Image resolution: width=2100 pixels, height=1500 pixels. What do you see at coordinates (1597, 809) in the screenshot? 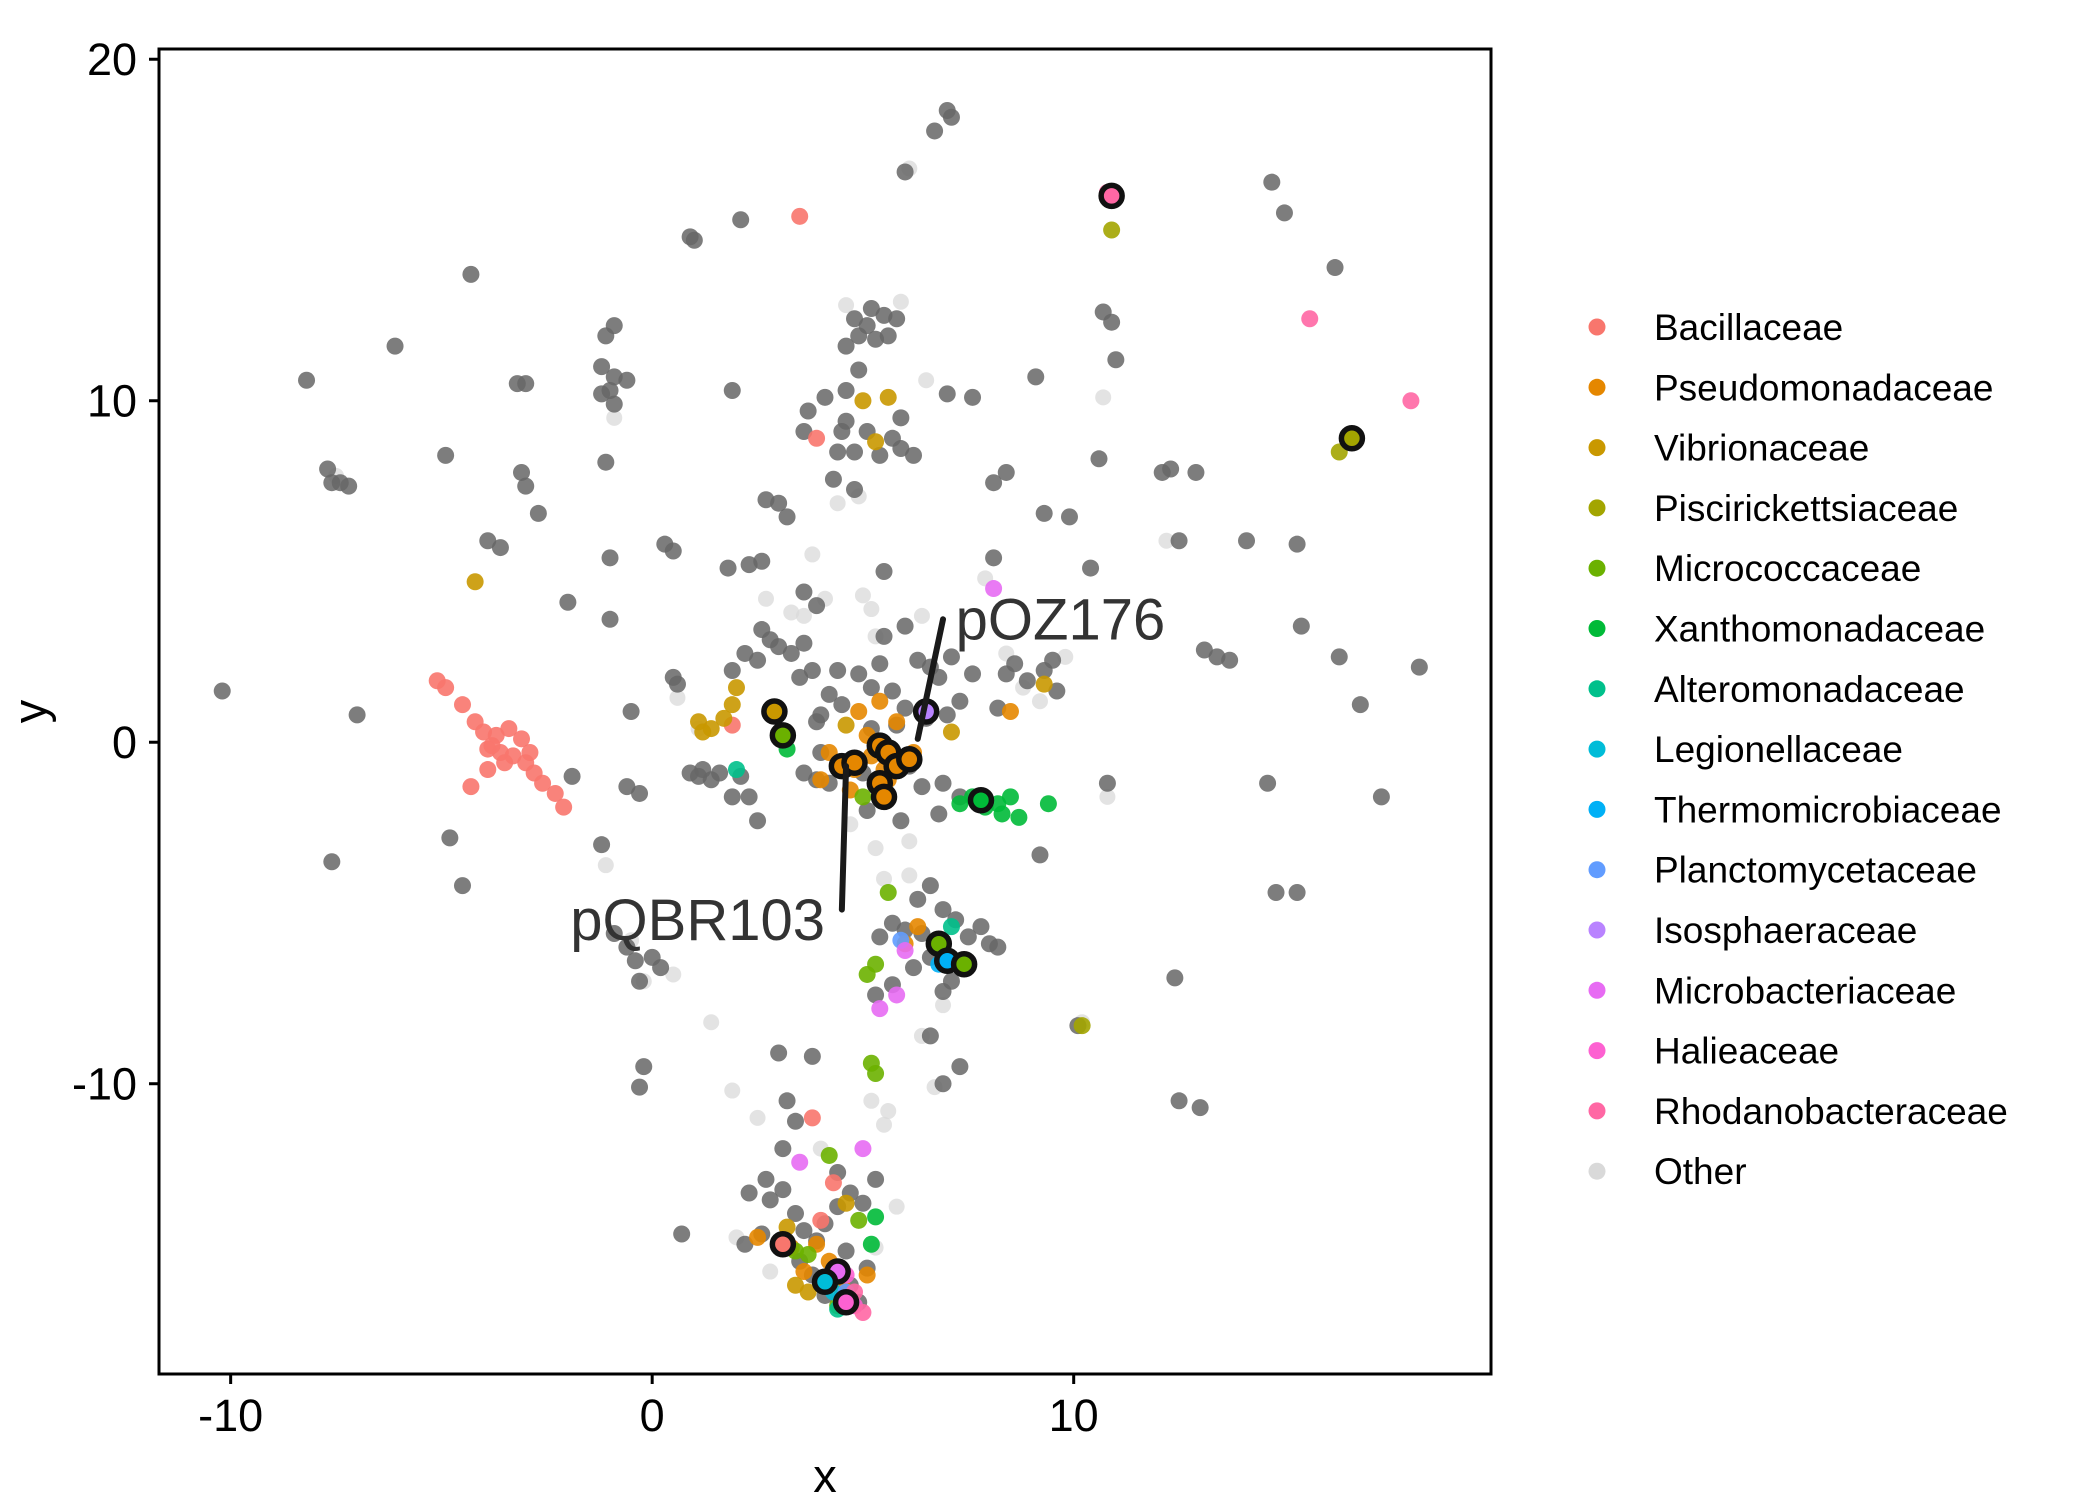
I see `legend-swatch-thermomicrobiaceae` at bounding box center [1597, 809].